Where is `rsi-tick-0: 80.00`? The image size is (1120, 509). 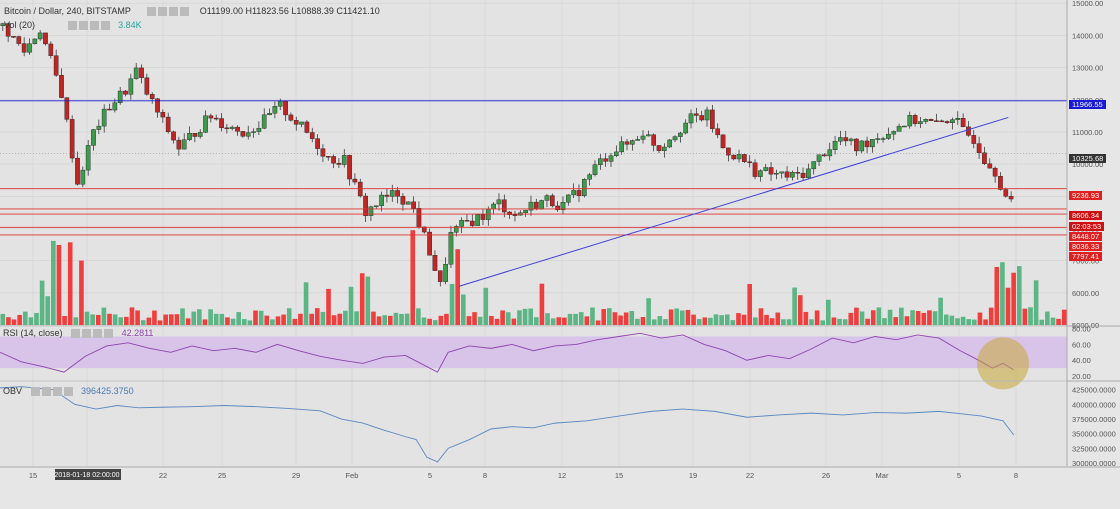
rsi-tick-0: 80.00 is located at coordinates (1081, 329).